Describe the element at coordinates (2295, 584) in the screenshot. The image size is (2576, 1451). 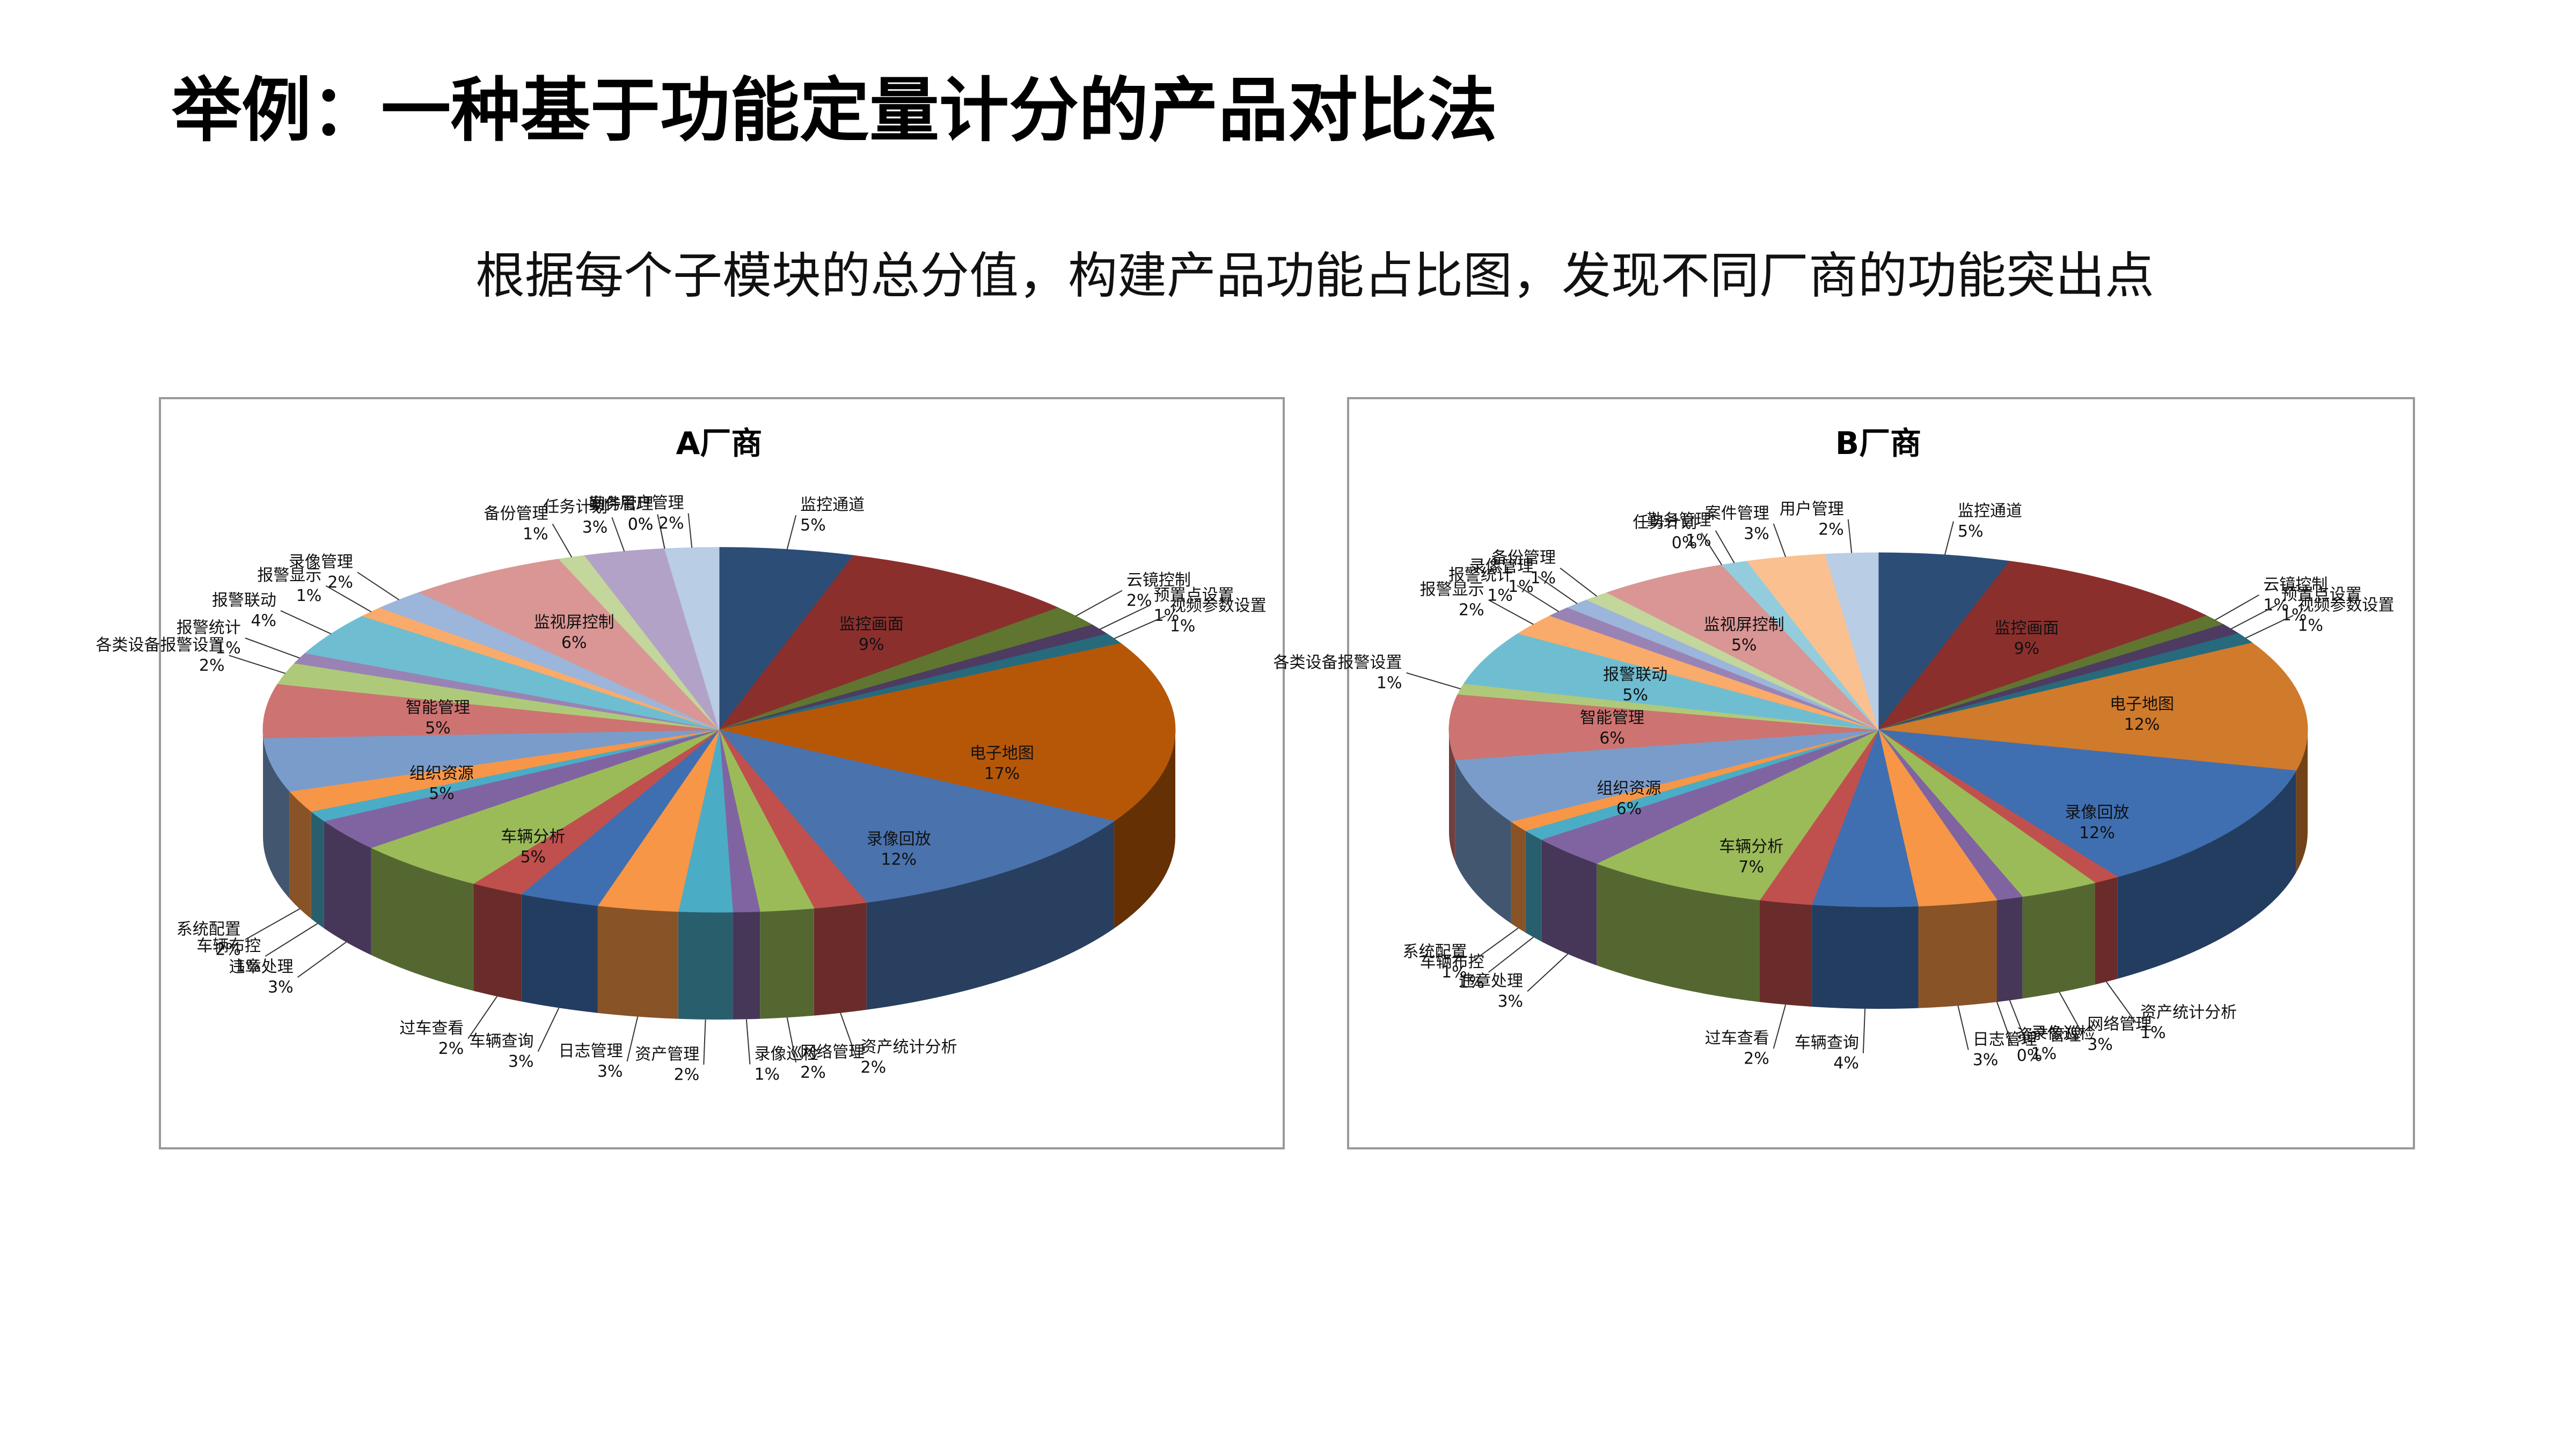
I see `slice-label: 云镜控制` at that location.